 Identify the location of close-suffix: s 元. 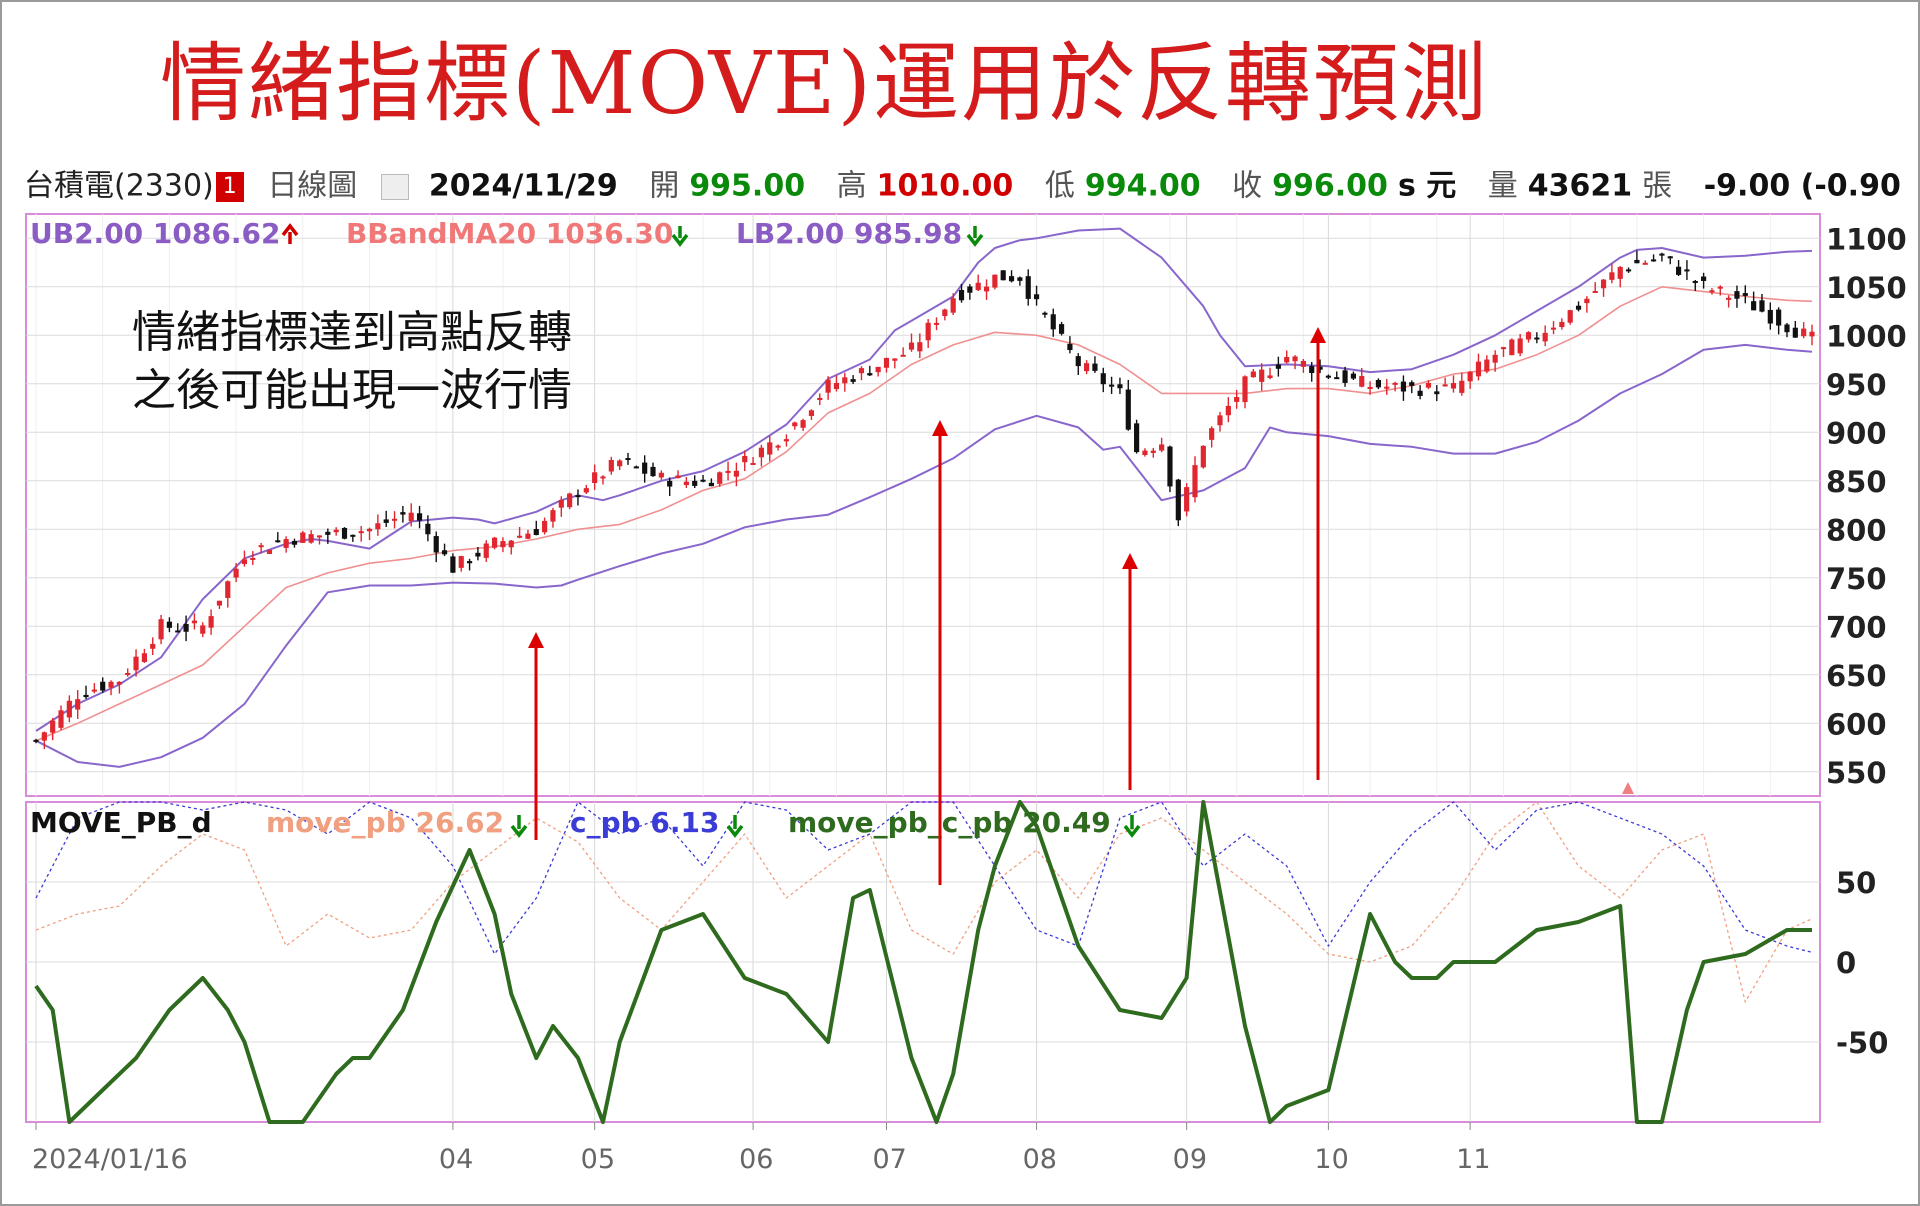
(1427, 186).